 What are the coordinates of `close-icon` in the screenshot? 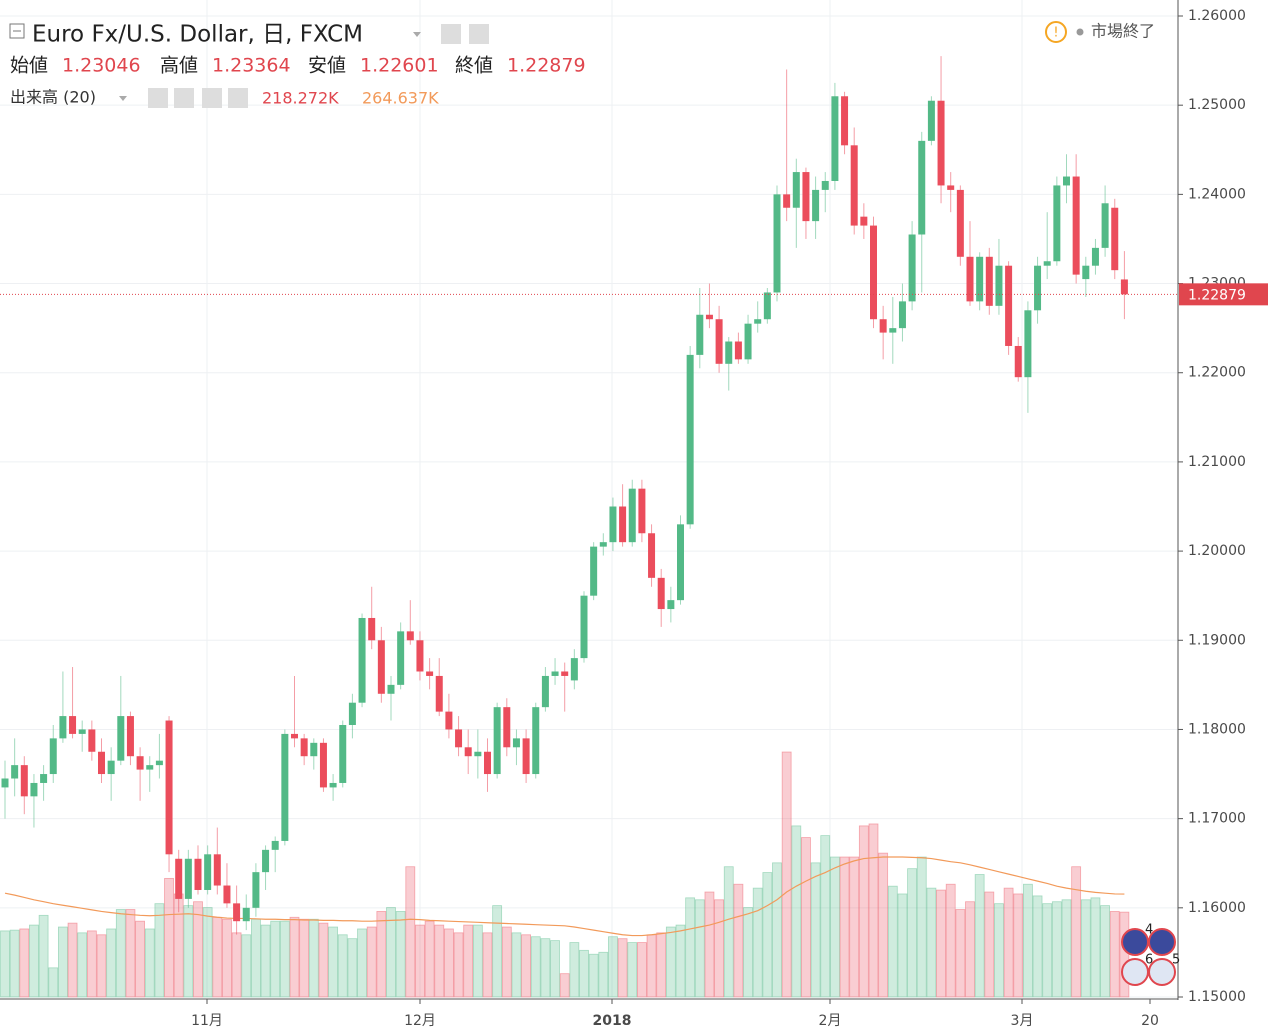 It's located at (238, 98).